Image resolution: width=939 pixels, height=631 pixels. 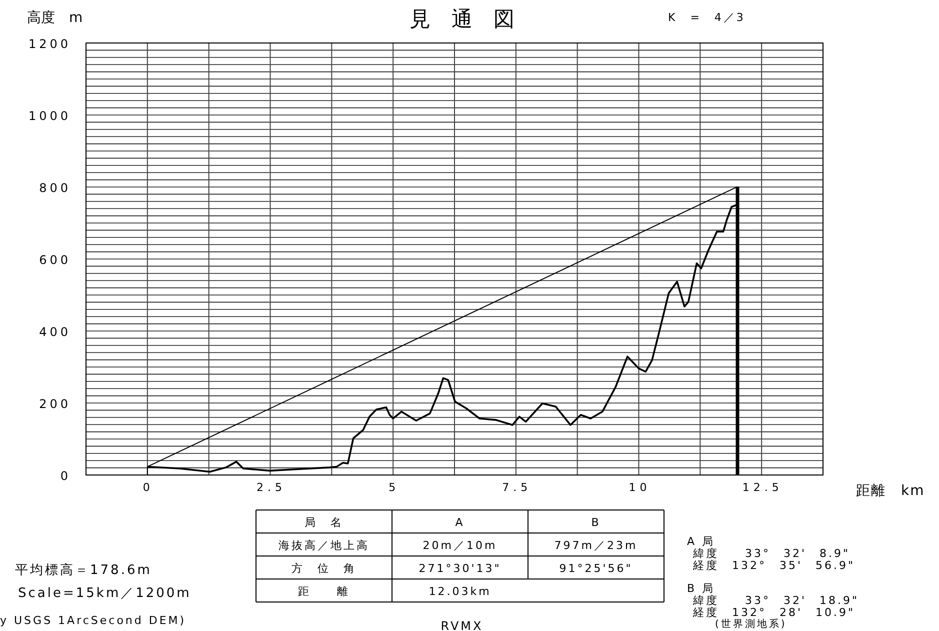 I want to click on x-axis-title: 距離 km, so click(x=890, y=491).